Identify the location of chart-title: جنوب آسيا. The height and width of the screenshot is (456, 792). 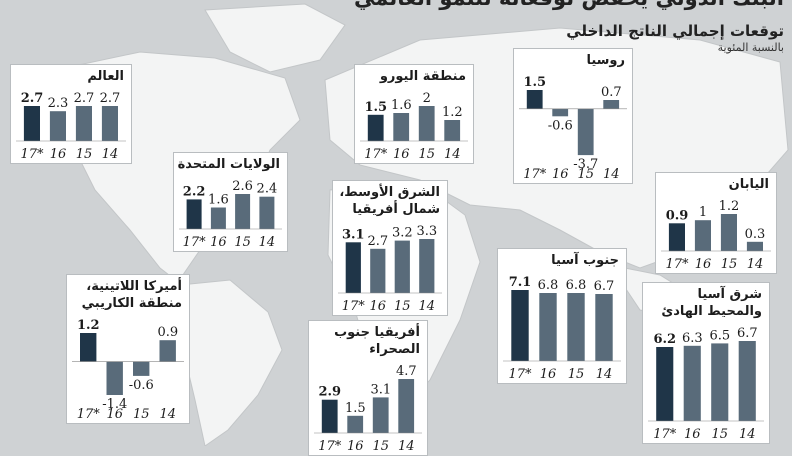
(585, 260).